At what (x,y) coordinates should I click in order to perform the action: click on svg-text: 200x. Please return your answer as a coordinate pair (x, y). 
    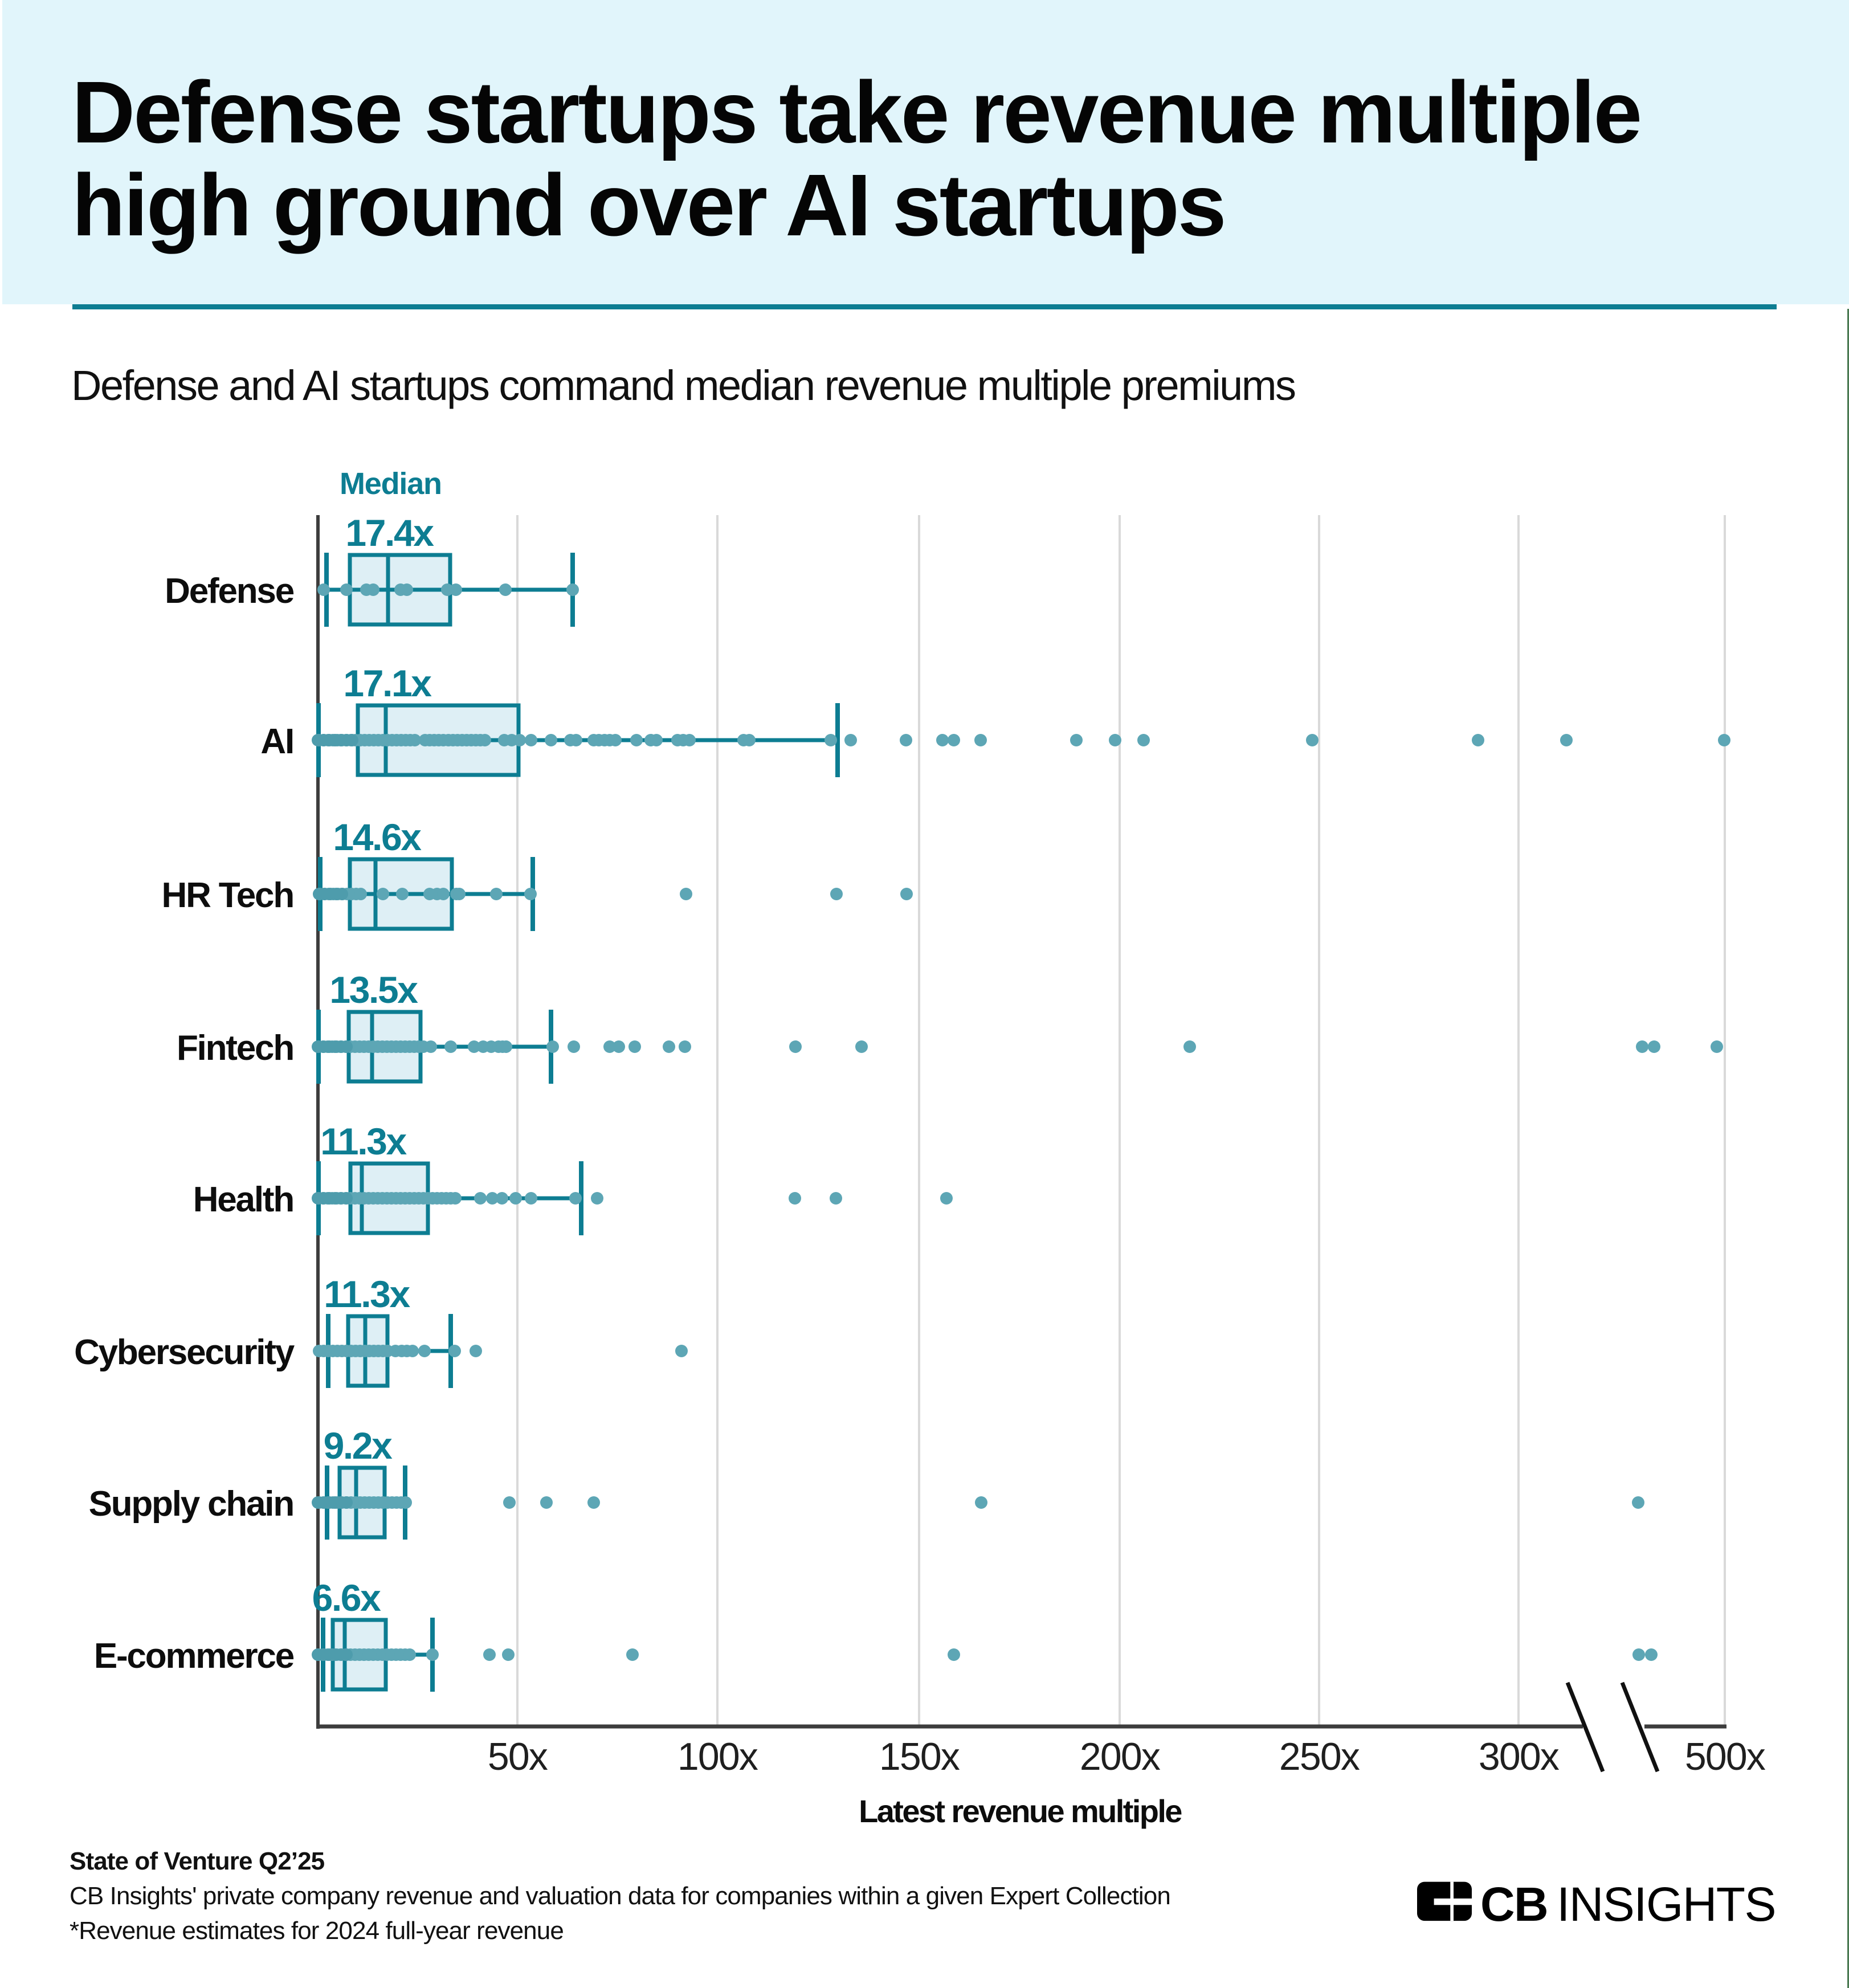
    Looking at the image, I should click on (1120, 1757).